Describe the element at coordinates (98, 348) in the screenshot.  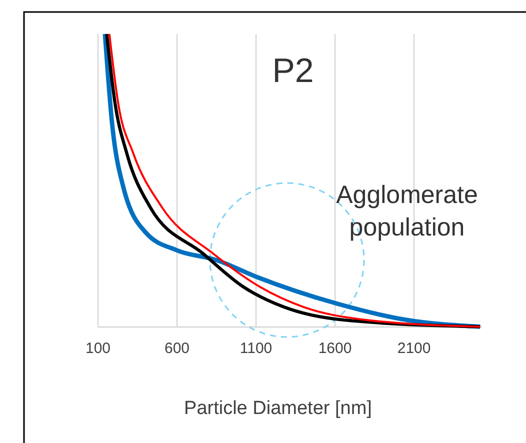
I see `x-tick-label: 100` at that location.